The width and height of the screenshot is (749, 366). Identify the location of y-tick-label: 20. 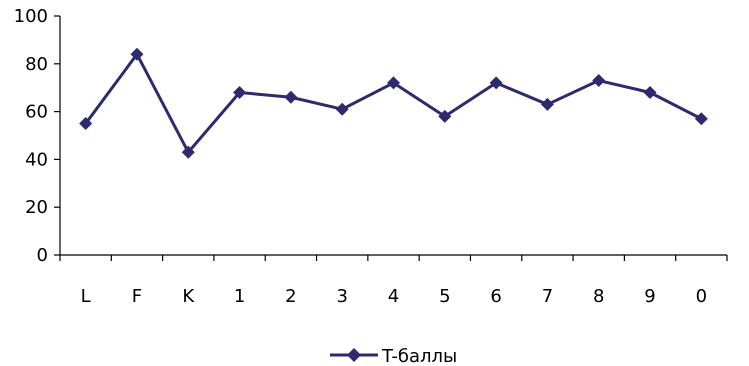
(36, 207).